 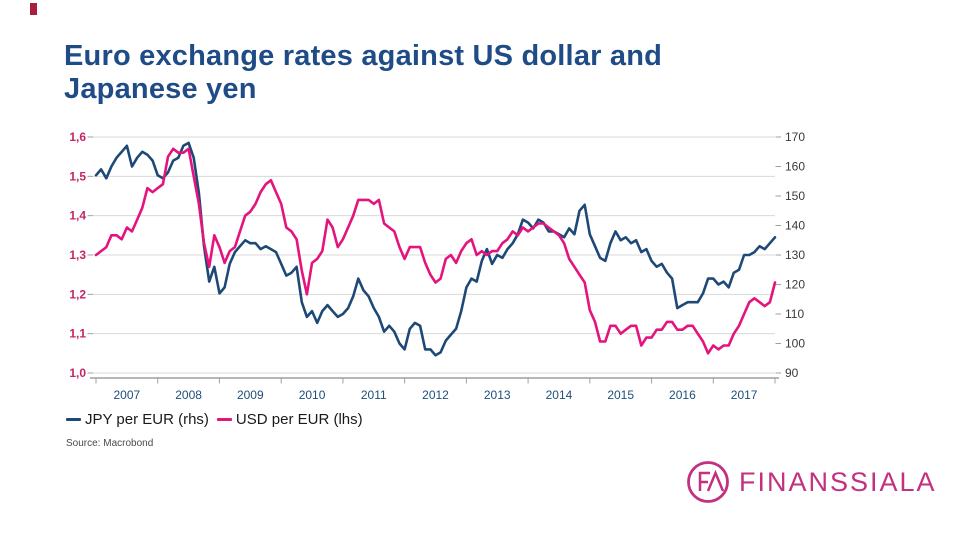 What do you see at coordinates (795, 255) in the screenshot?
I see `svg-text: 130` at bounding box center [795, 255].